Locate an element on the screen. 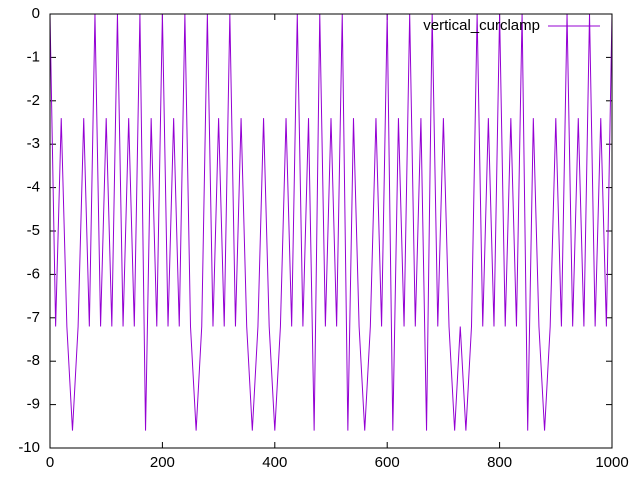 This screenshot has width=640, height=480. x-tick-label: 600 is located at coordinates (387, 462).